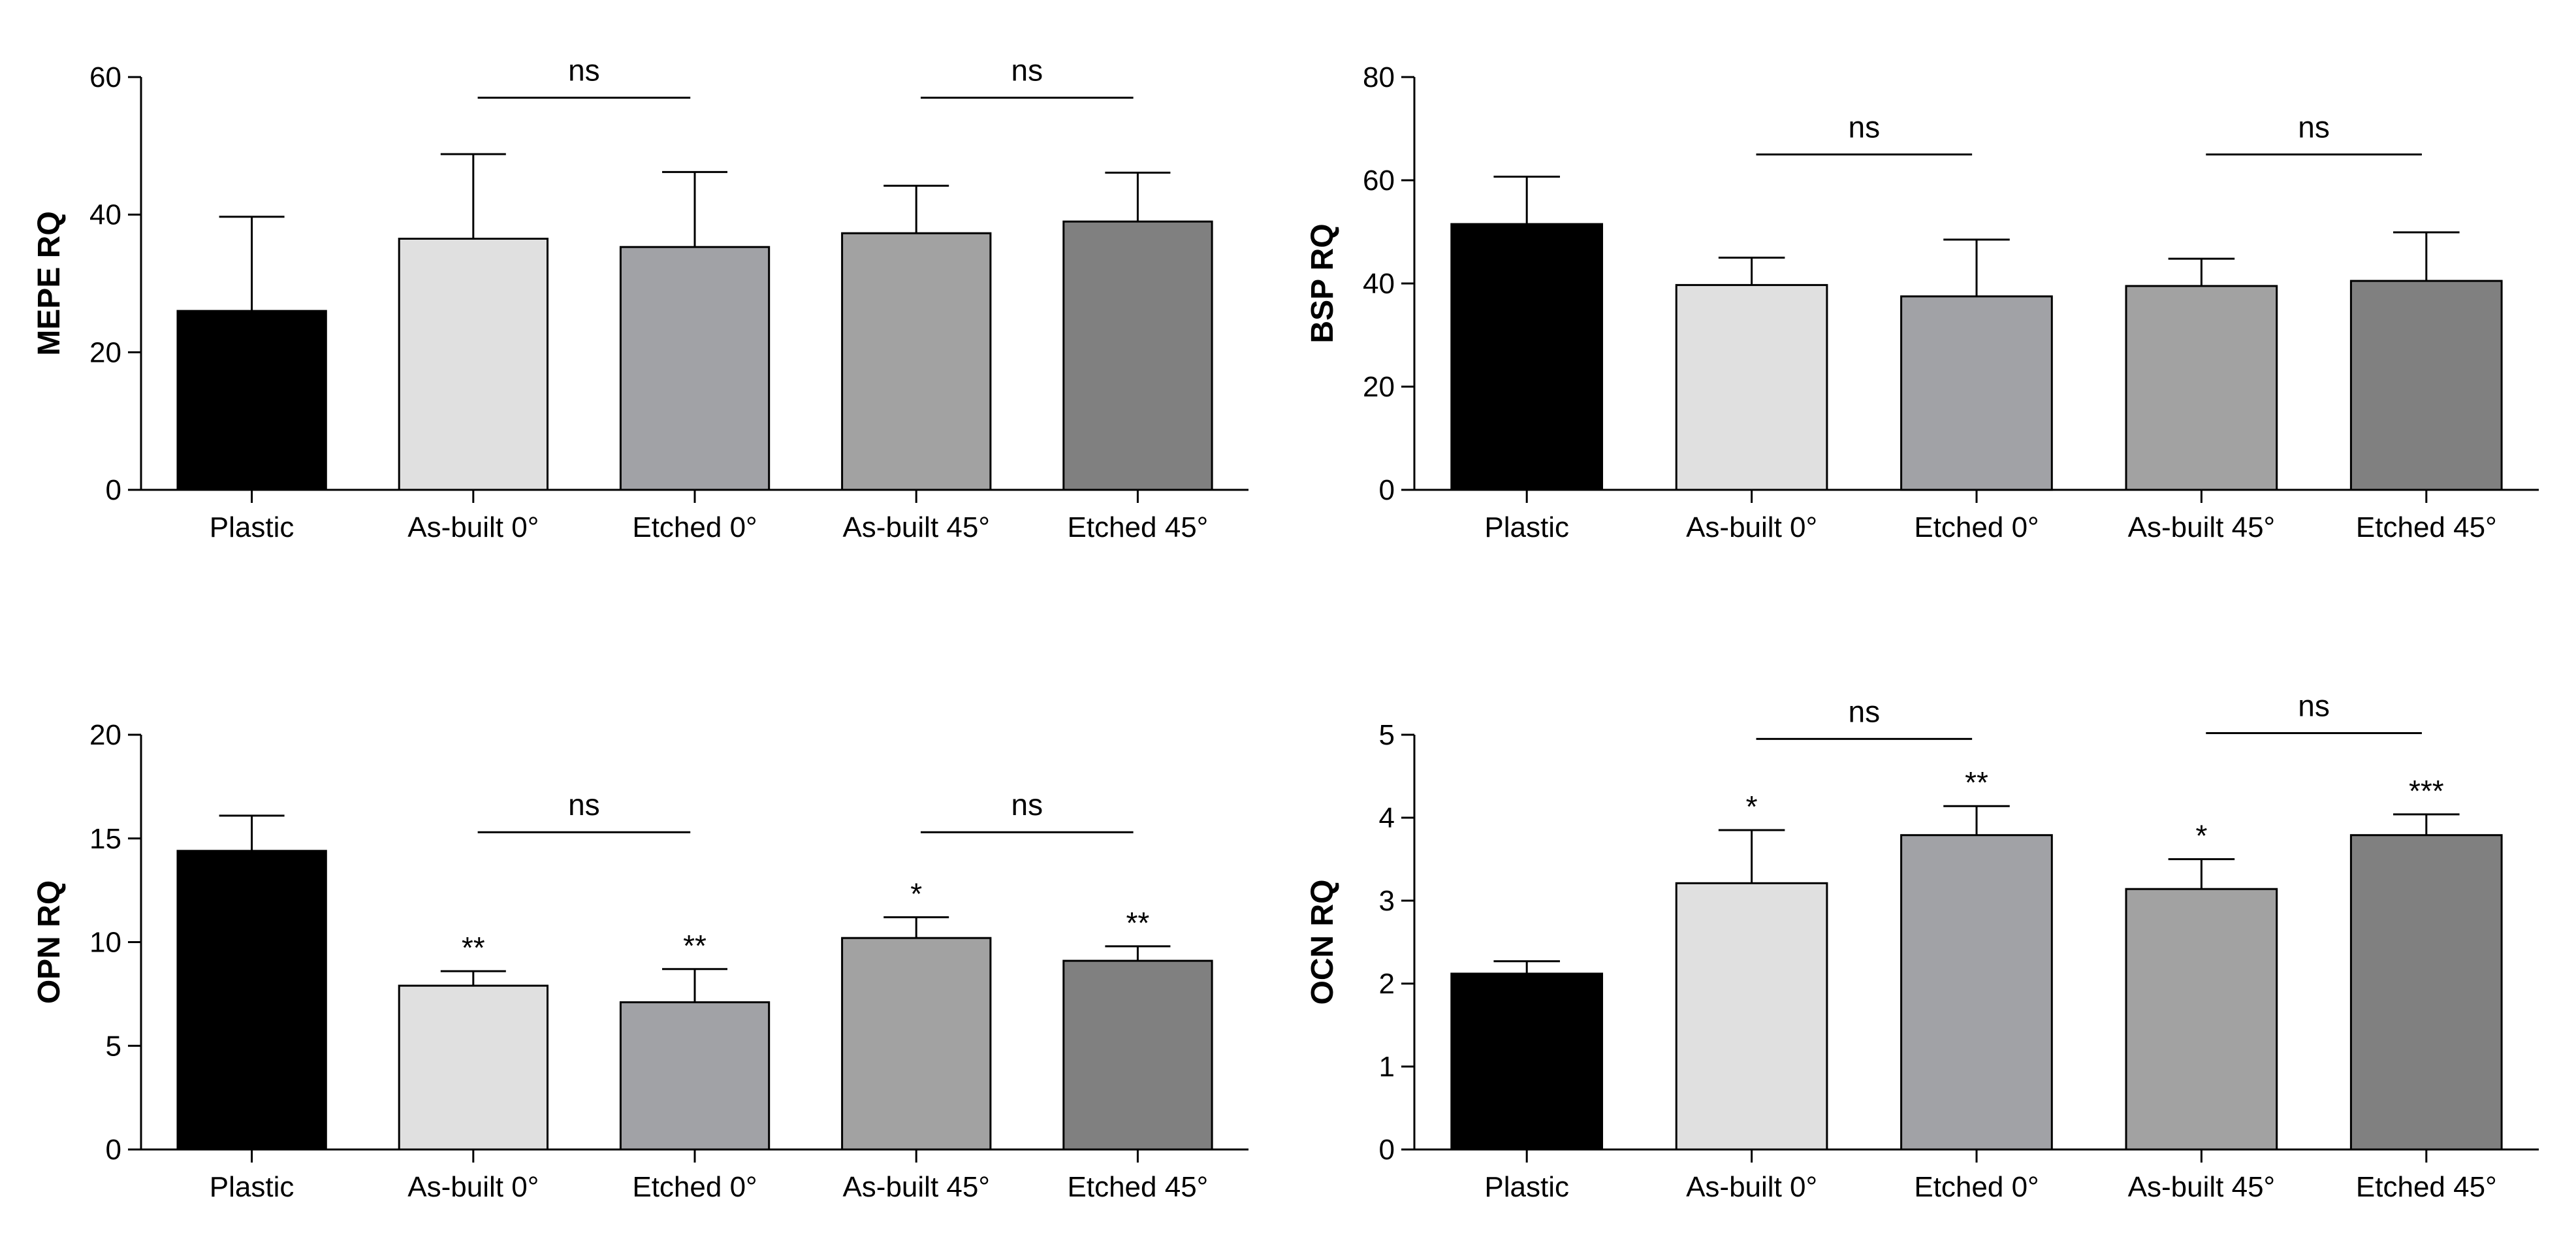  What do you see at coordinates (105, 839) in the screenshot?
I see `y-tick-label: 15` at bounding box center [105, 839].